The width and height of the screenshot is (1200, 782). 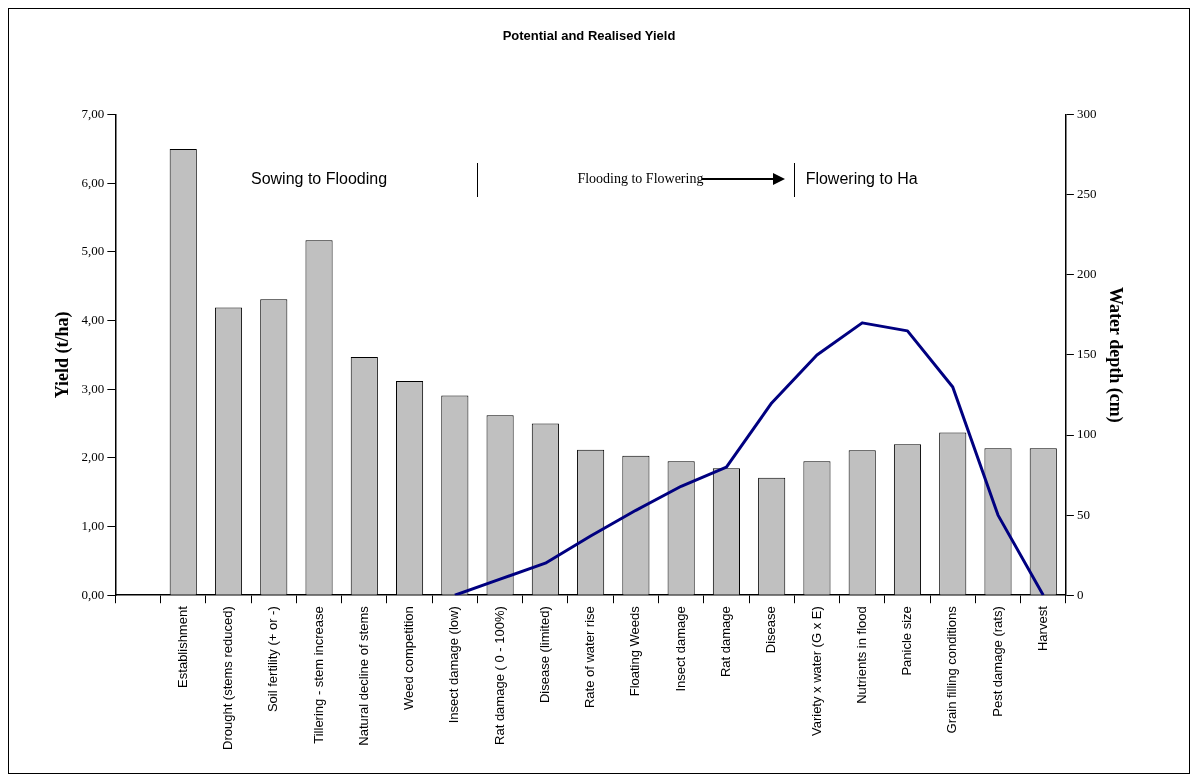 I want to click on x-tick-label: Tillering - stem increase, so click(x=318, y=675).